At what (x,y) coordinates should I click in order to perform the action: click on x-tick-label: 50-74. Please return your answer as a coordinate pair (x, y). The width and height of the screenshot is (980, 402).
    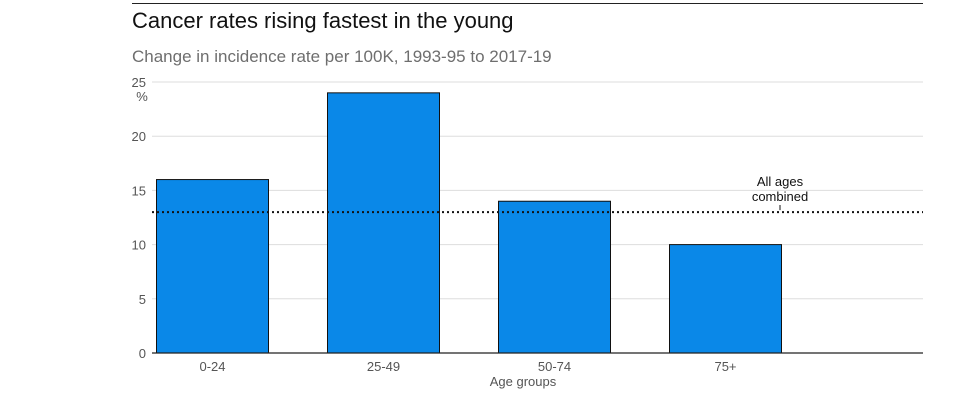
    Looking at the image, I should click on (554, 366).